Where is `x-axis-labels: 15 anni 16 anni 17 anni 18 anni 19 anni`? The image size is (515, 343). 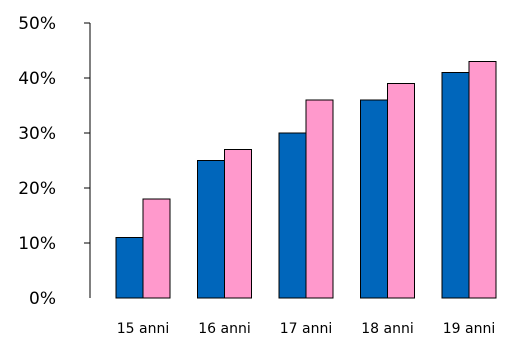
x-axis-labels: 15 anni 16 anni 17 anni 18 anni 19 anni is located at coordinates (306, 329).